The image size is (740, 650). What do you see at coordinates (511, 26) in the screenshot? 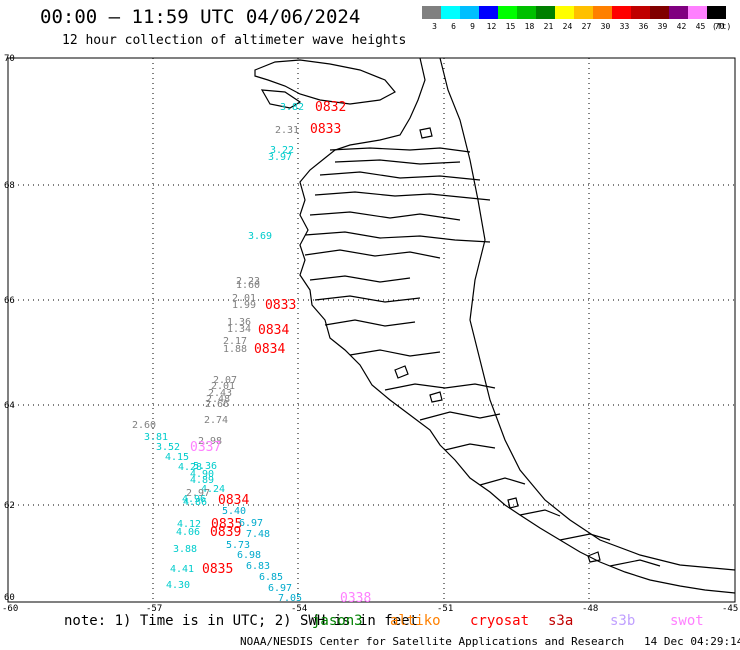
I see `colorbar-label: 15` at bounding box center [511, 26].